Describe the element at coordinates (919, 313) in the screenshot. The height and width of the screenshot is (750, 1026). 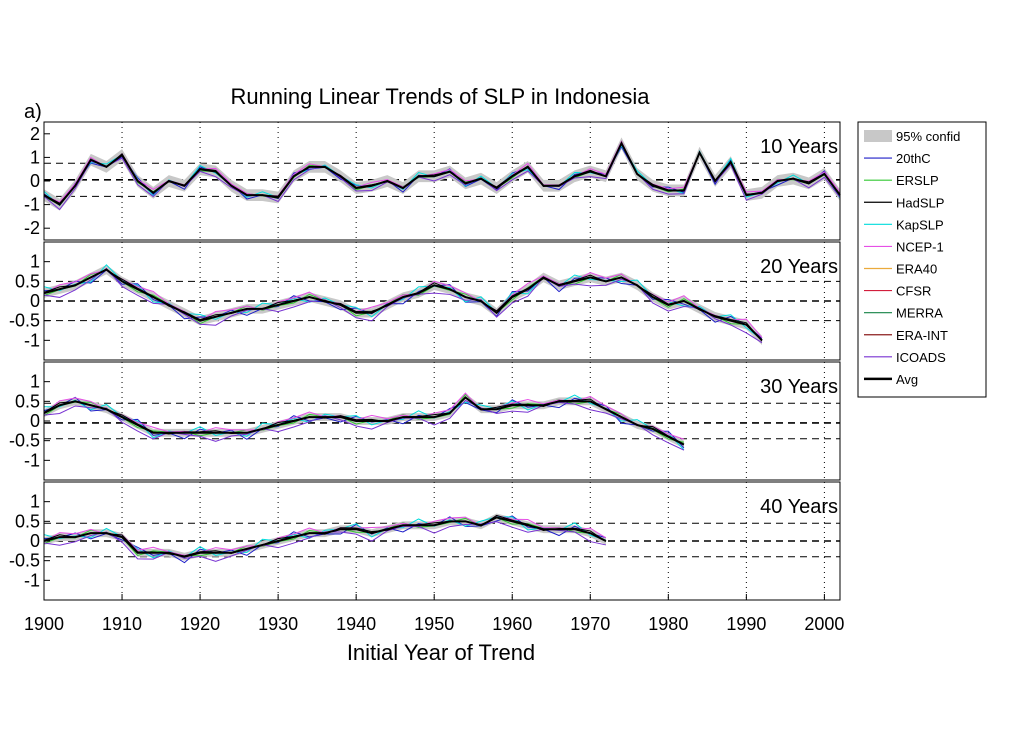
I see `legend-label: MERRA` at that location.